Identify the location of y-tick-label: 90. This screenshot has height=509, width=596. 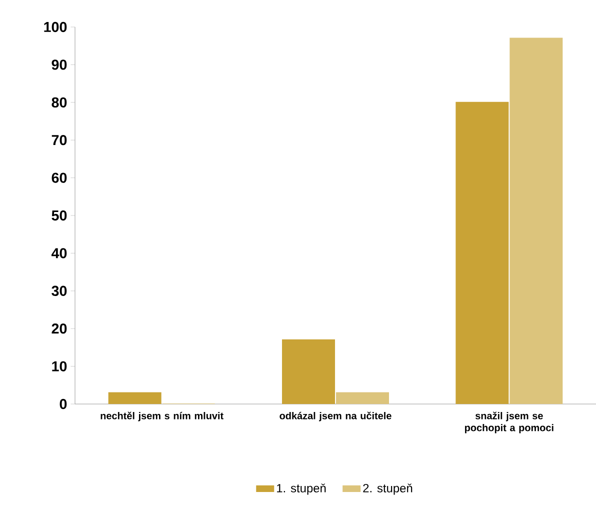
(59, 65).